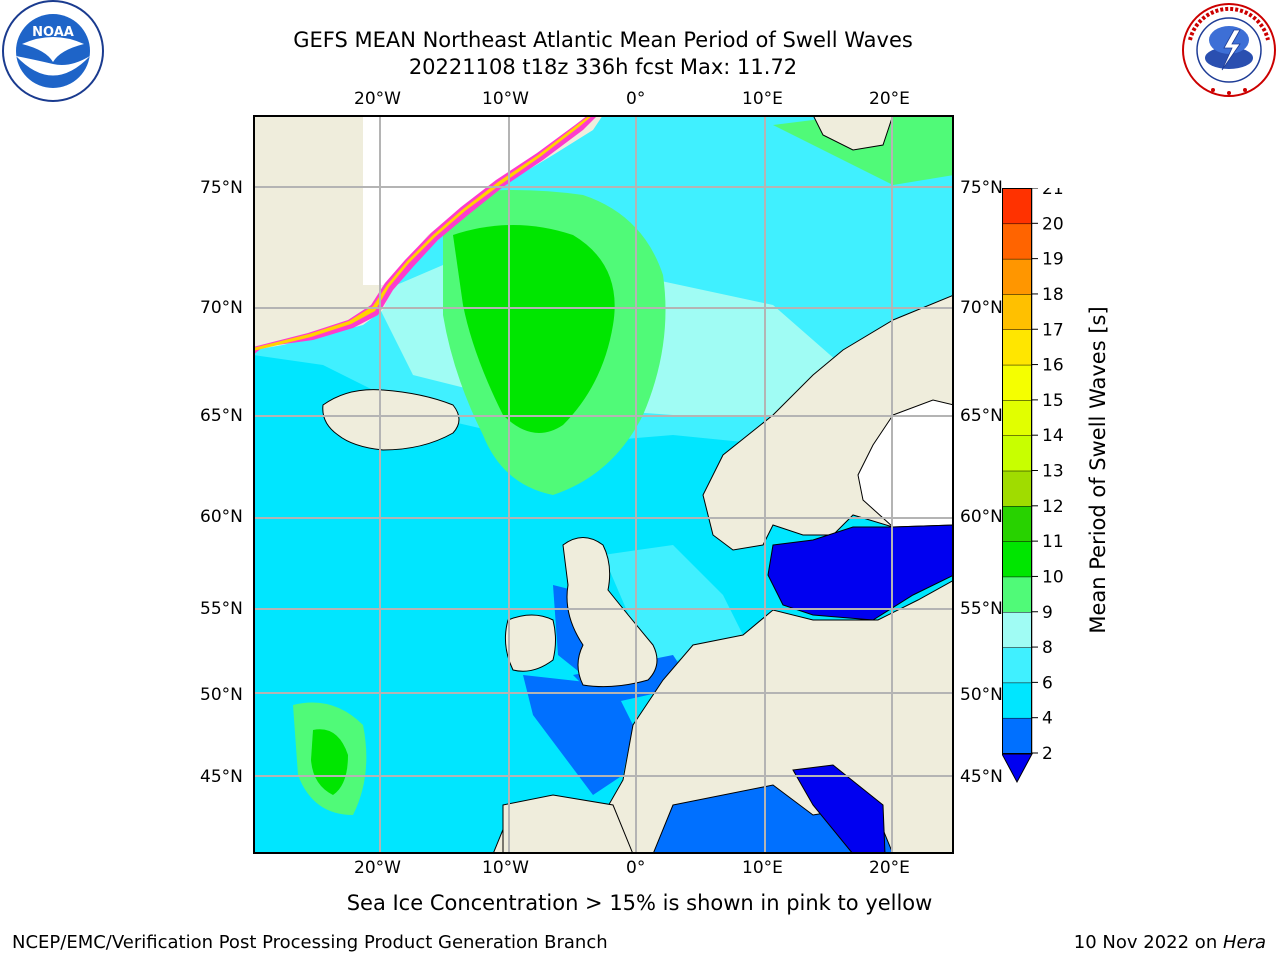 The image size is (1280, 960). I want to click on sea-adriatic, so click(839, 809).